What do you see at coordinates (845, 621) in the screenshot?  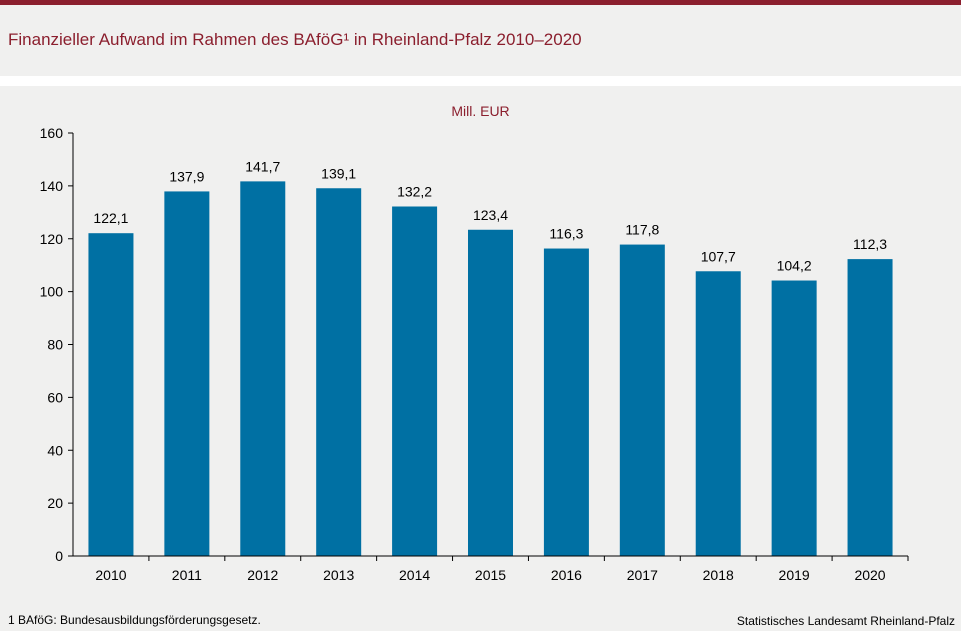 I see `source-credit: Statistisches Landesamt Rheinland-Pfalz` at bounding box center [845, 621].